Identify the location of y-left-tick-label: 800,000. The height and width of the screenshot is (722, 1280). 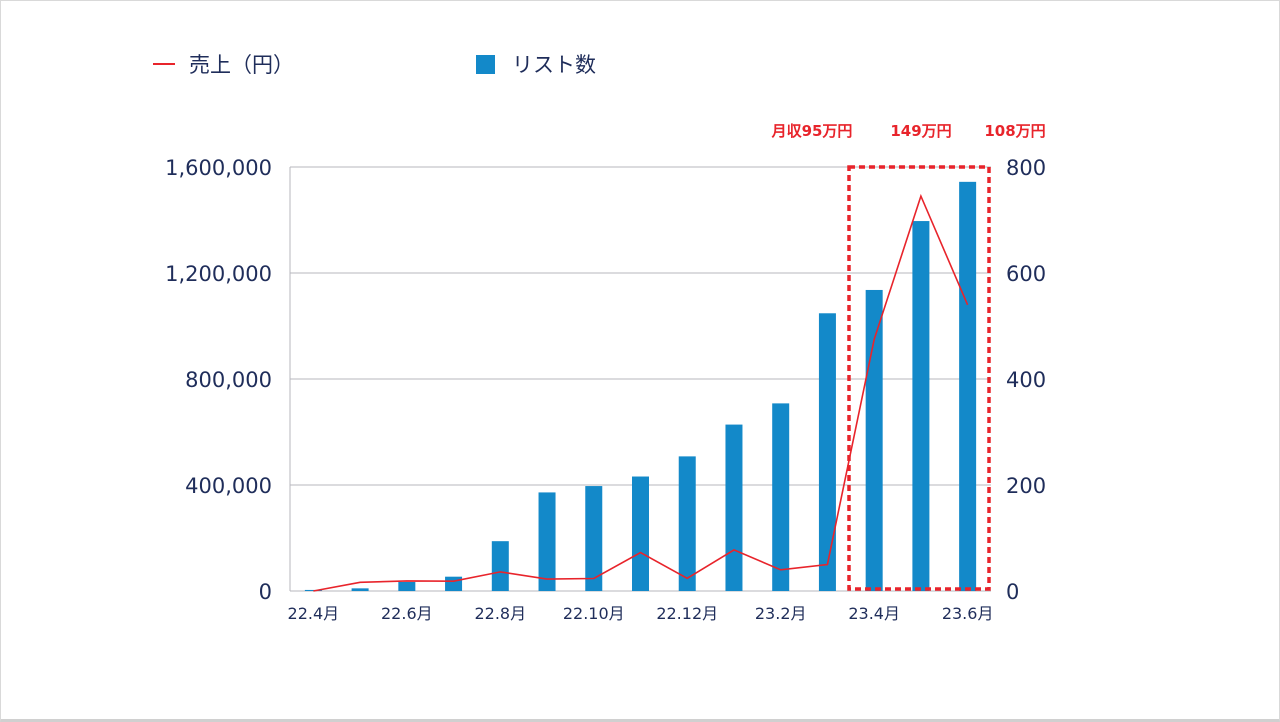
(228, 380).